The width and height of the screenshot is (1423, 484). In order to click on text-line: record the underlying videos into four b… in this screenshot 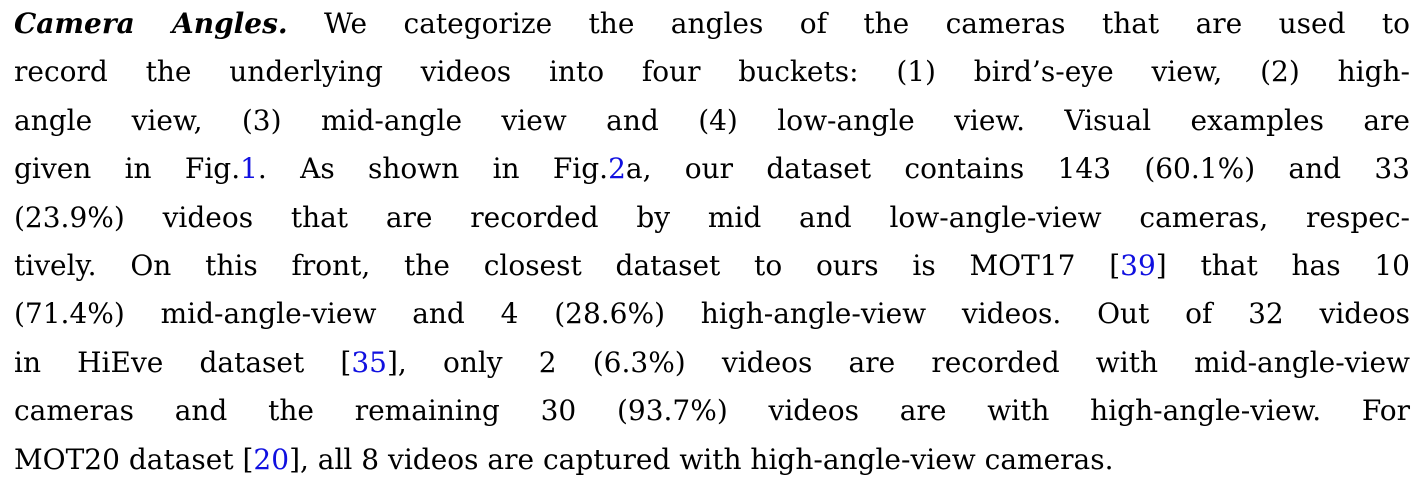, I will do `click(712, 72)`.